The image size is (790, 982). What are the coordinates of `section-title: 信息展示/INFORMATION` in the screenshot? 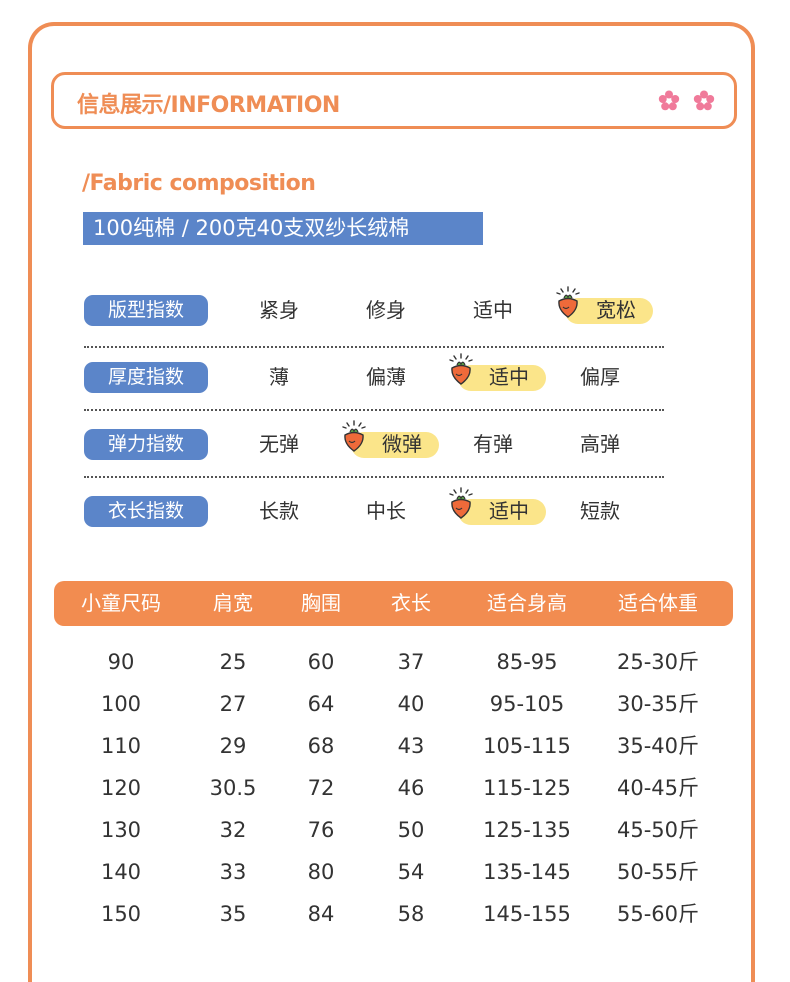 It's located at (208, 105).